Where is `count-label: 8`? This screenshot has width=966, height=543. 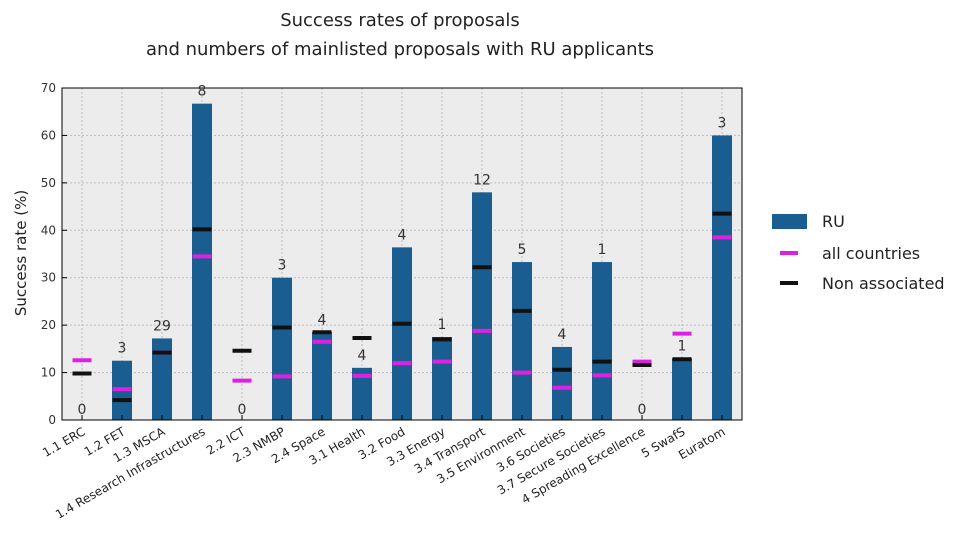 count-label: 8 is located at coordinates (202, 92).